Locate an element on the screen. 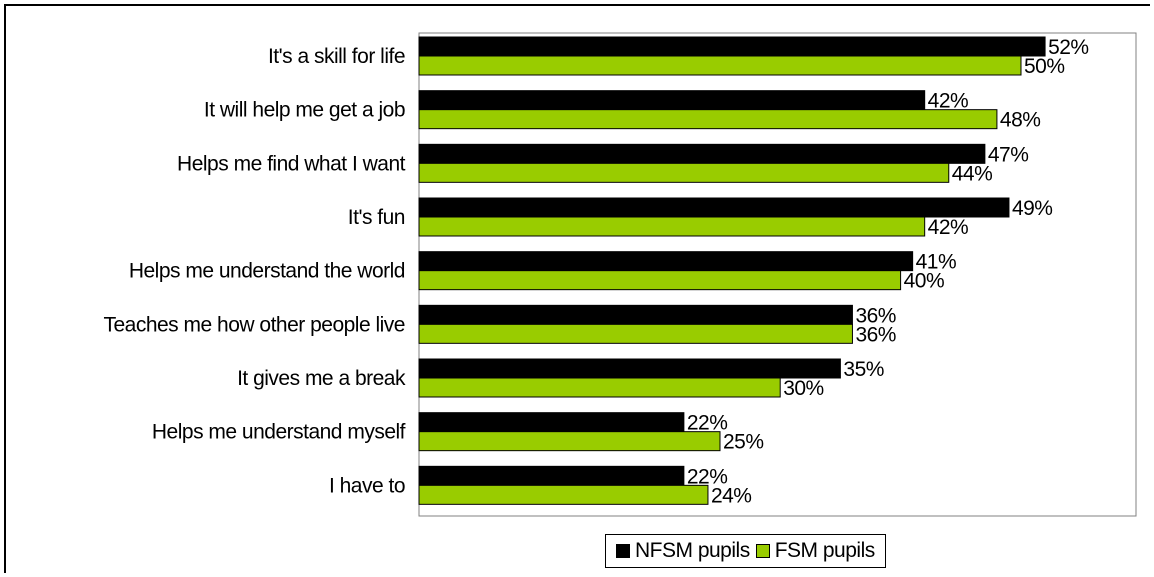 The width and height of the screenshot is (1154, 577). legend-item-fsm: FSM pupils is located at coordinates (815, 551).